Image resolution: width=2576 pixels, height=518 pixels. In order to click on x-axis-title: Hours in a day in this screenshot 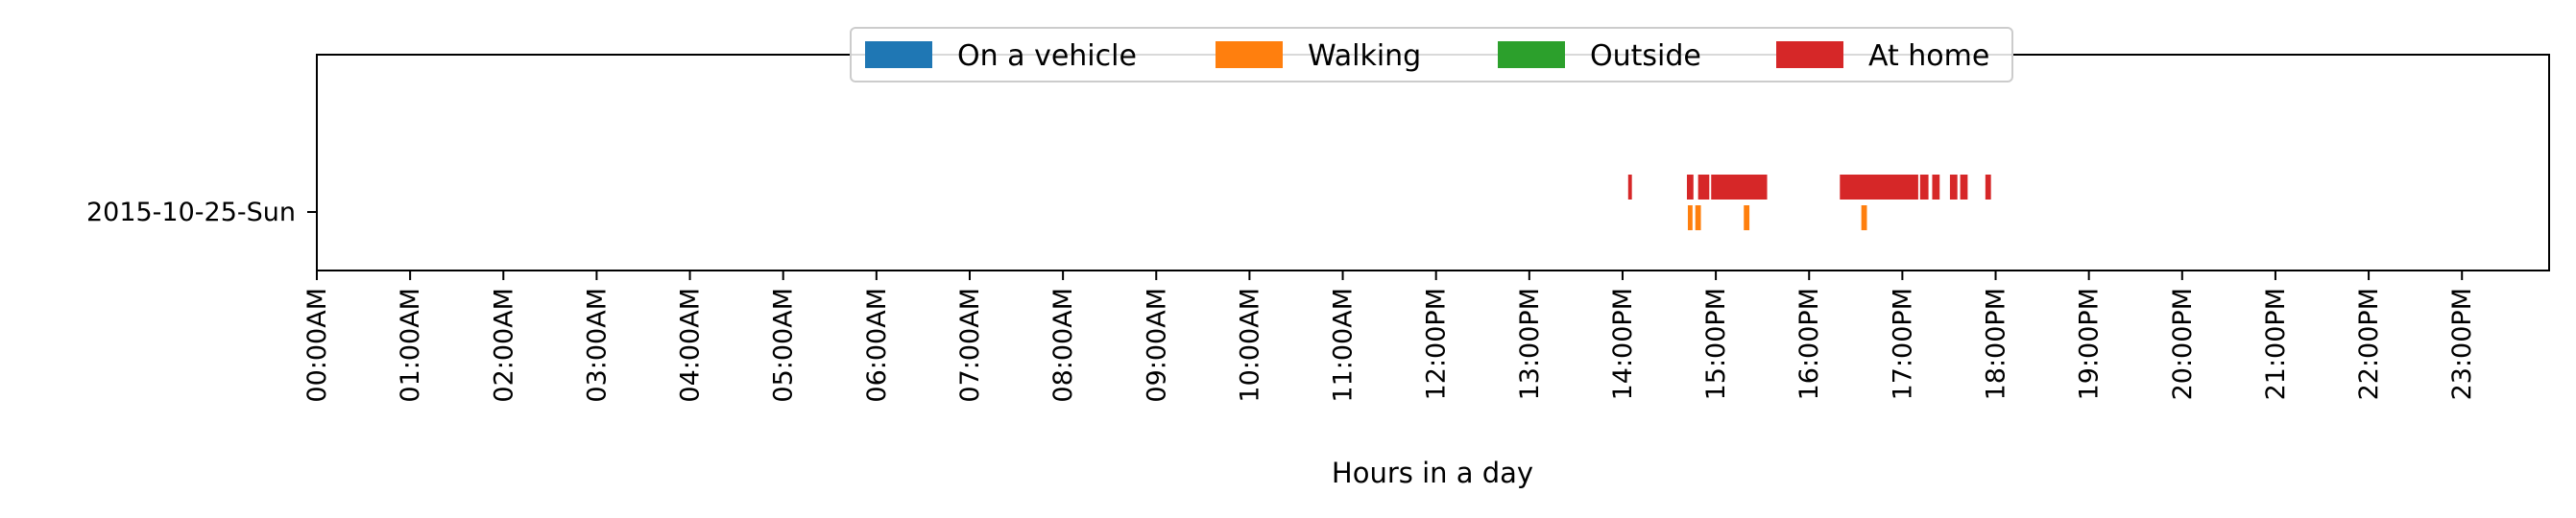, I will do `click(1432, 473)`.